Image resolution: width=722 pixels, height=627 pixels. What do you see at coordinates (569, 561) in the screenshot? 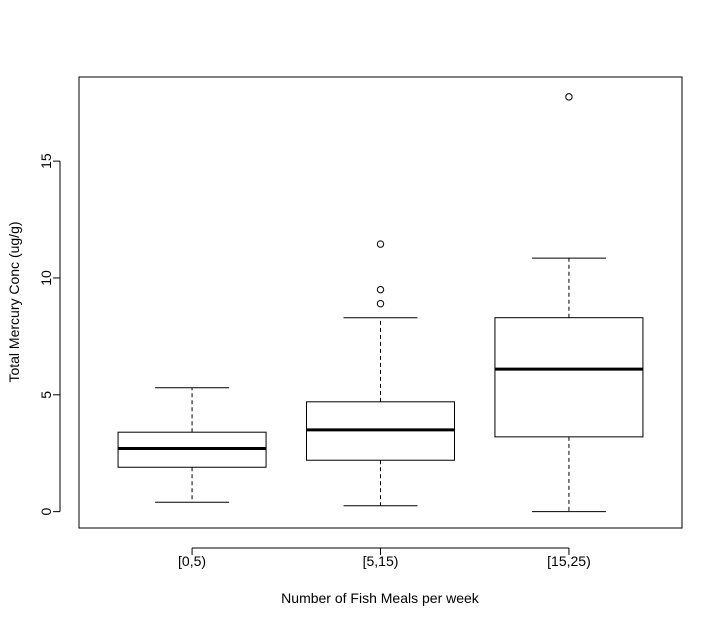
I see `x-tick-label: [15,25)` at bounding box center [569, 561].